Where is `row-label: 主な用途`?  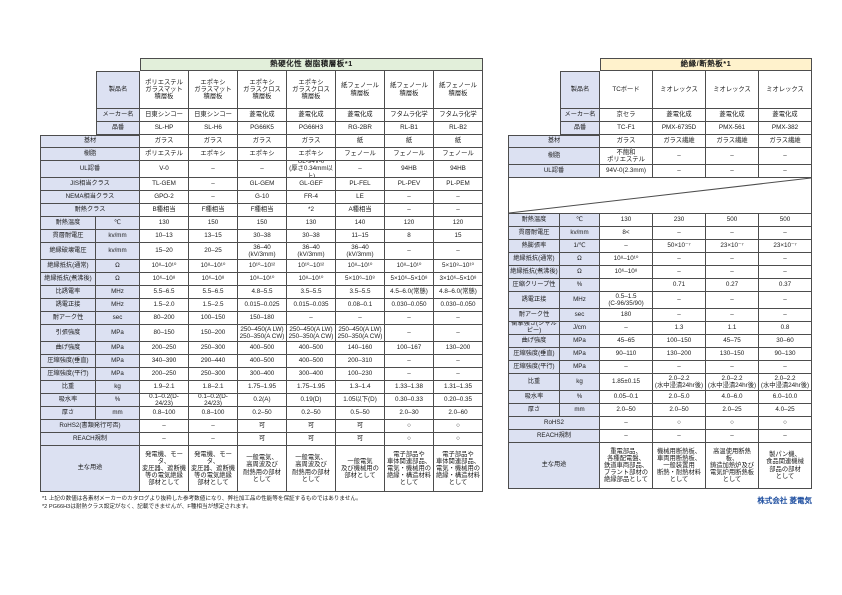
row-label: 主な用途 is located at coordinates (554, 466).